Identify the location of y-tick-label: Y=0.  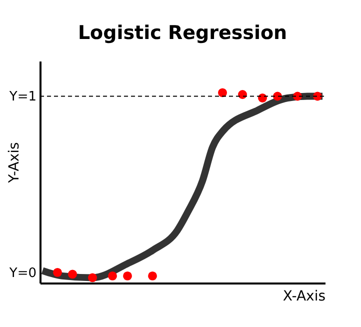
(22, 273).